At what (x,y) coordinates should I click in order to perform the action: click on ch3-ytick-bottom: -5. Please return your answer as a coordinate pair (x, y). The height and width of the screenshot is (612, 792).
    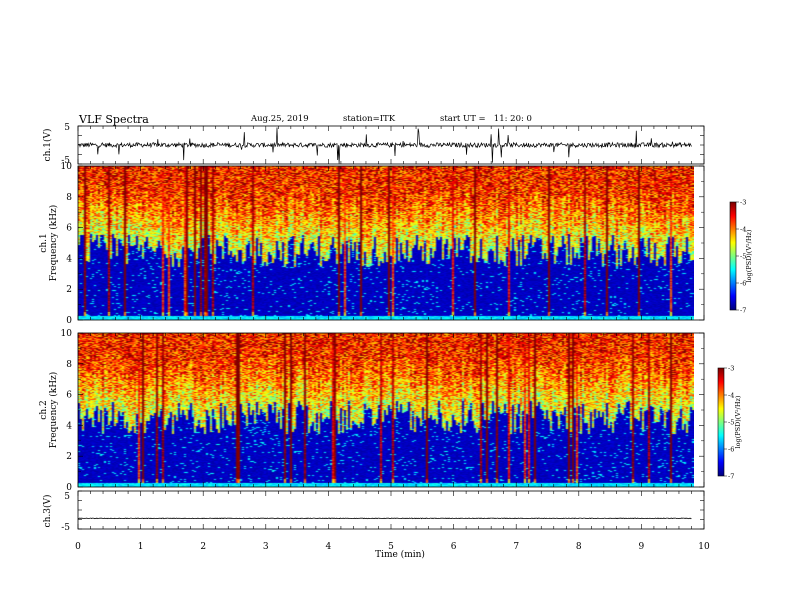
    Looking at the image, I should click on (65, 528).